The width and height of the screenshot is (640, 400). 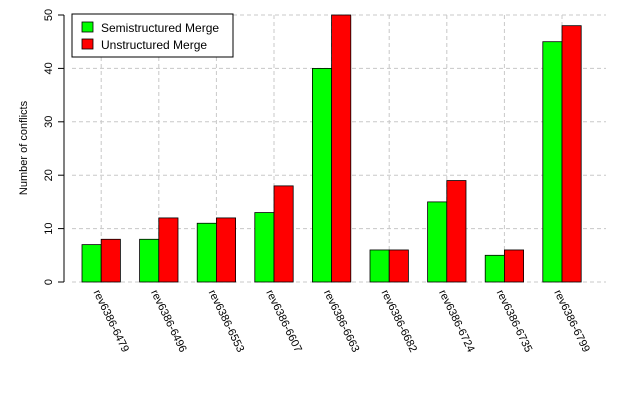 I want to click on legend-label-semistructured: Semistructured Merge, so click(x=160, y=28).